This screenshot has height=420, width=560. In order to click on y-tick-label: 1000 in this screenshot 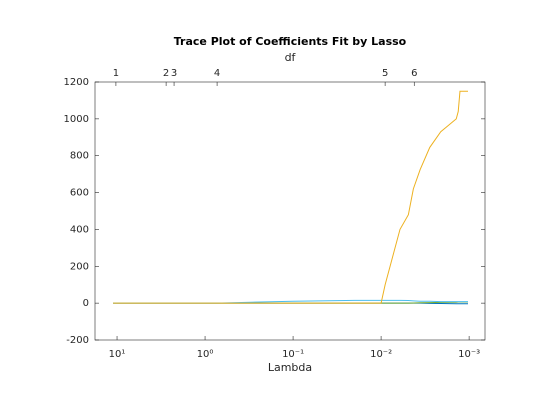, I will do `click(76, 119)`.